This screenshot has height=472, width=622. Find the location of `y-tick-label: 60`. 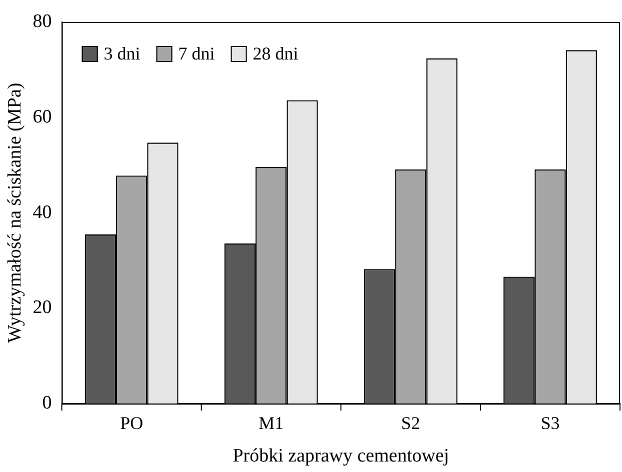

y-tick-label: 60 is located at coordinates (42, 117).